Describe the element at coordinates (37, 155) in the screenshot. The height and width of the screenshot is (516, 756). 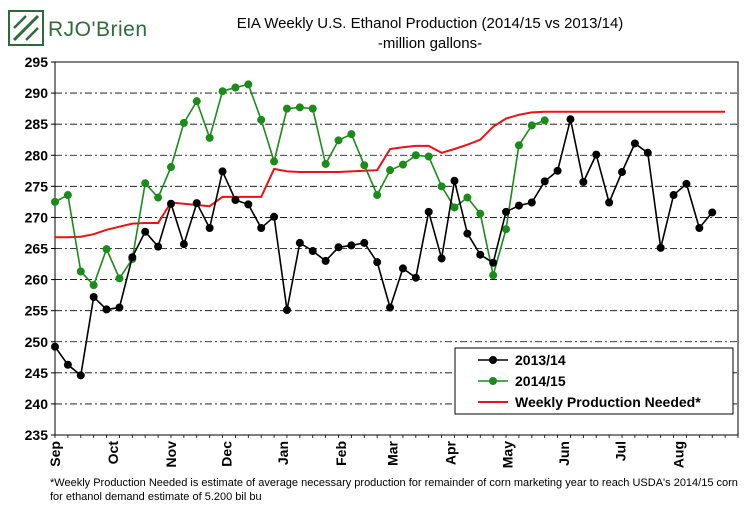
I see `y-tick-label: 280` at that location.